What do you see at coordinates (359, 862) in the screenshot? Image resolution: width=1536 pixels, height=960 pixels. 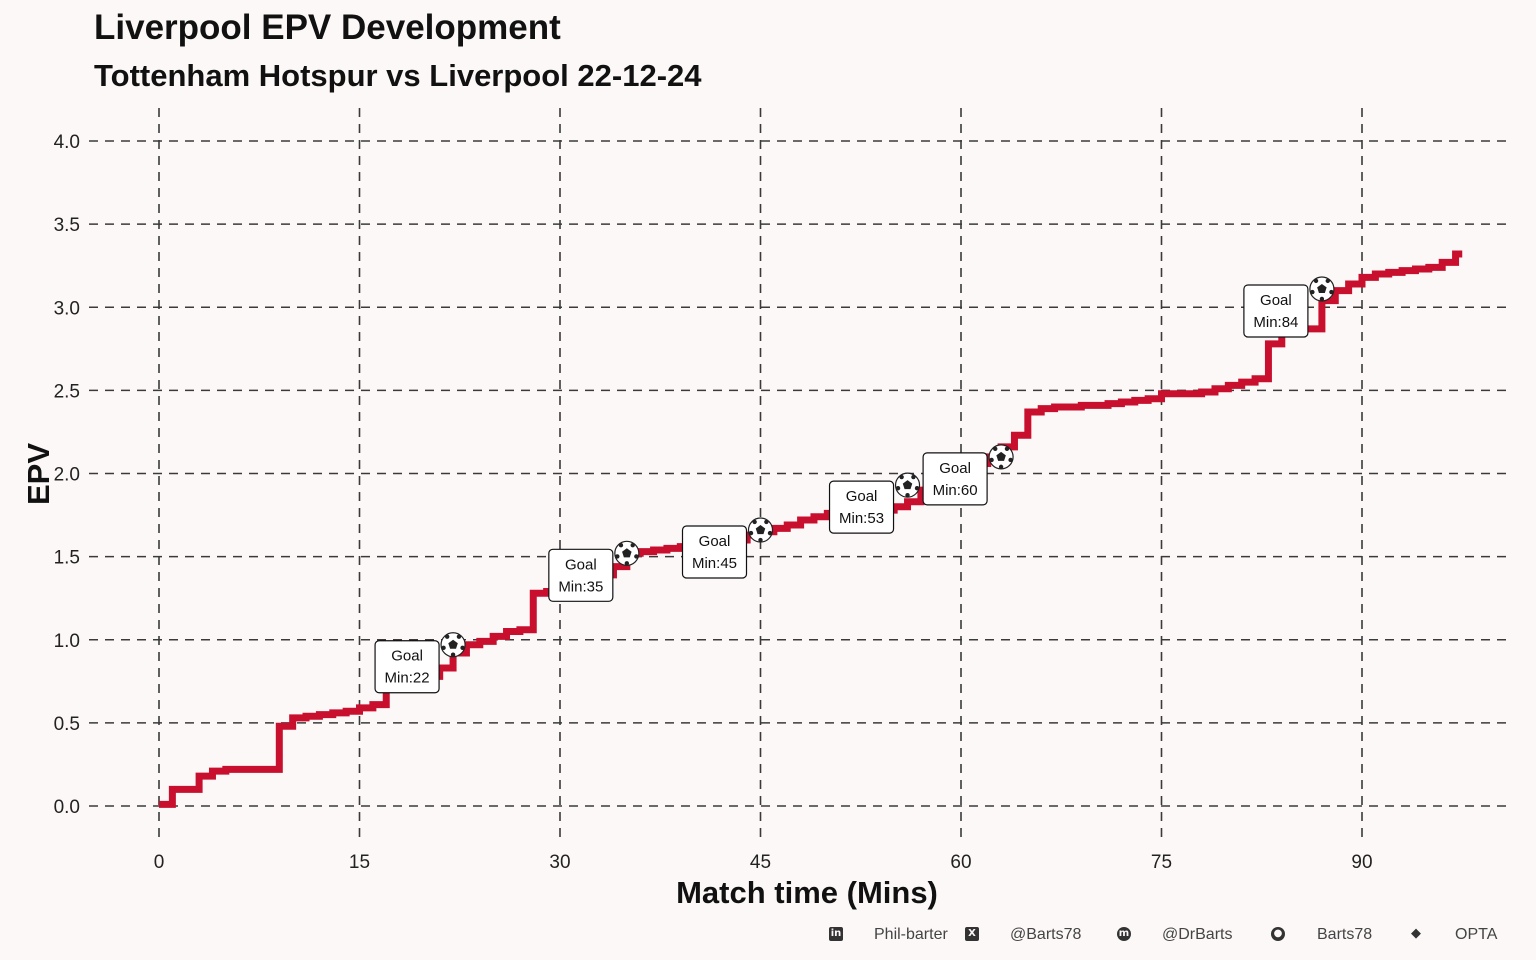 I see `x-tick-label: 15` at bounding box center [359, 862].